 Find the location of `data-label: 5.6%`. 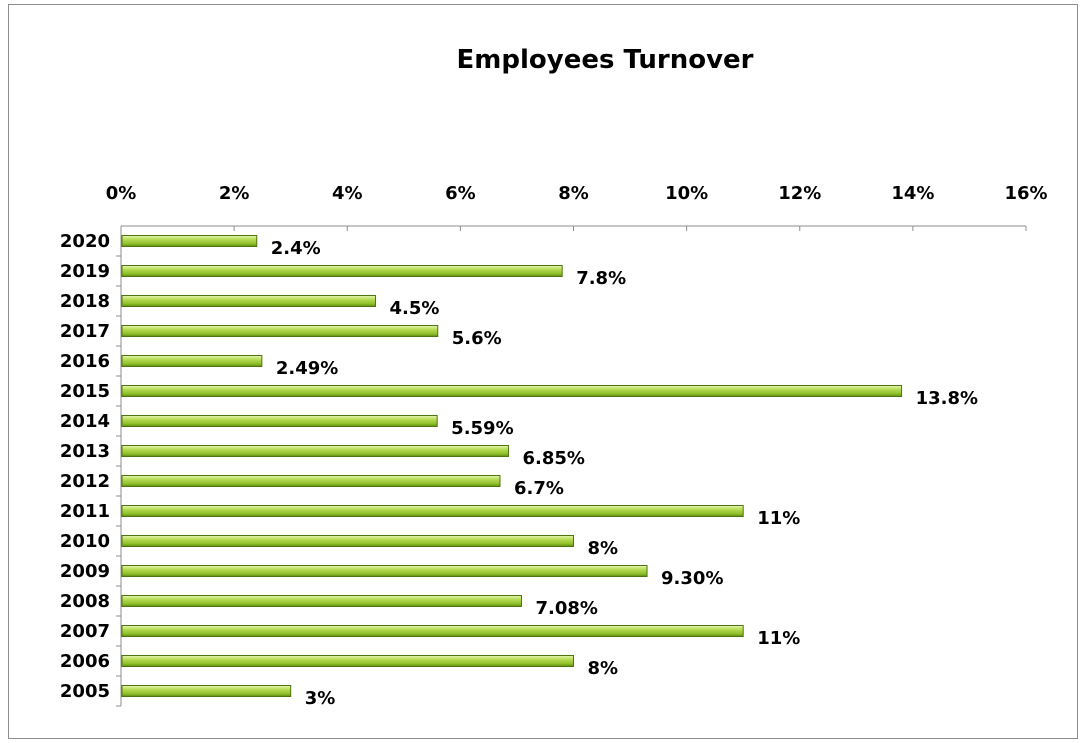

data-label: 5.6% is located at coordinates (477, 338).